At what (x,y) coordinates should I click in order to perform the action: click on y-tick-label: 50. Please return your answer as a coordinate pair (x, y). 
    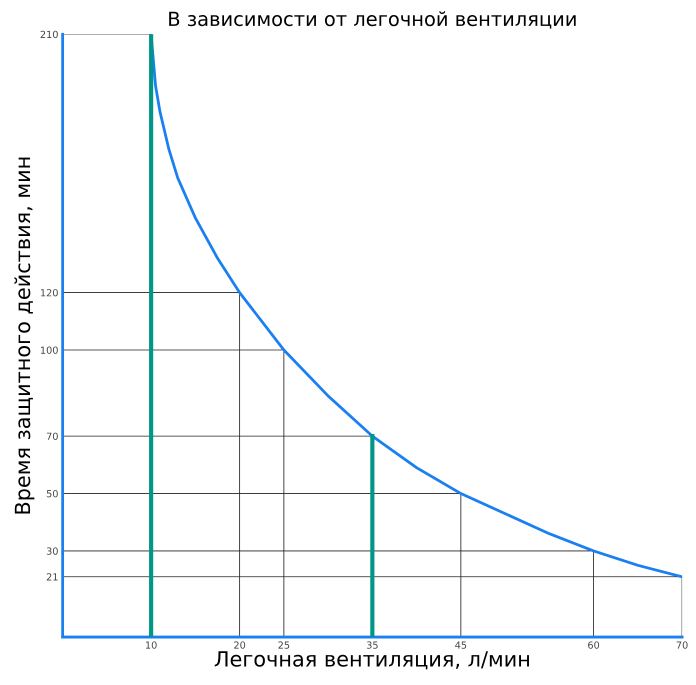
    Looking at the image, I should click on (52, 494).